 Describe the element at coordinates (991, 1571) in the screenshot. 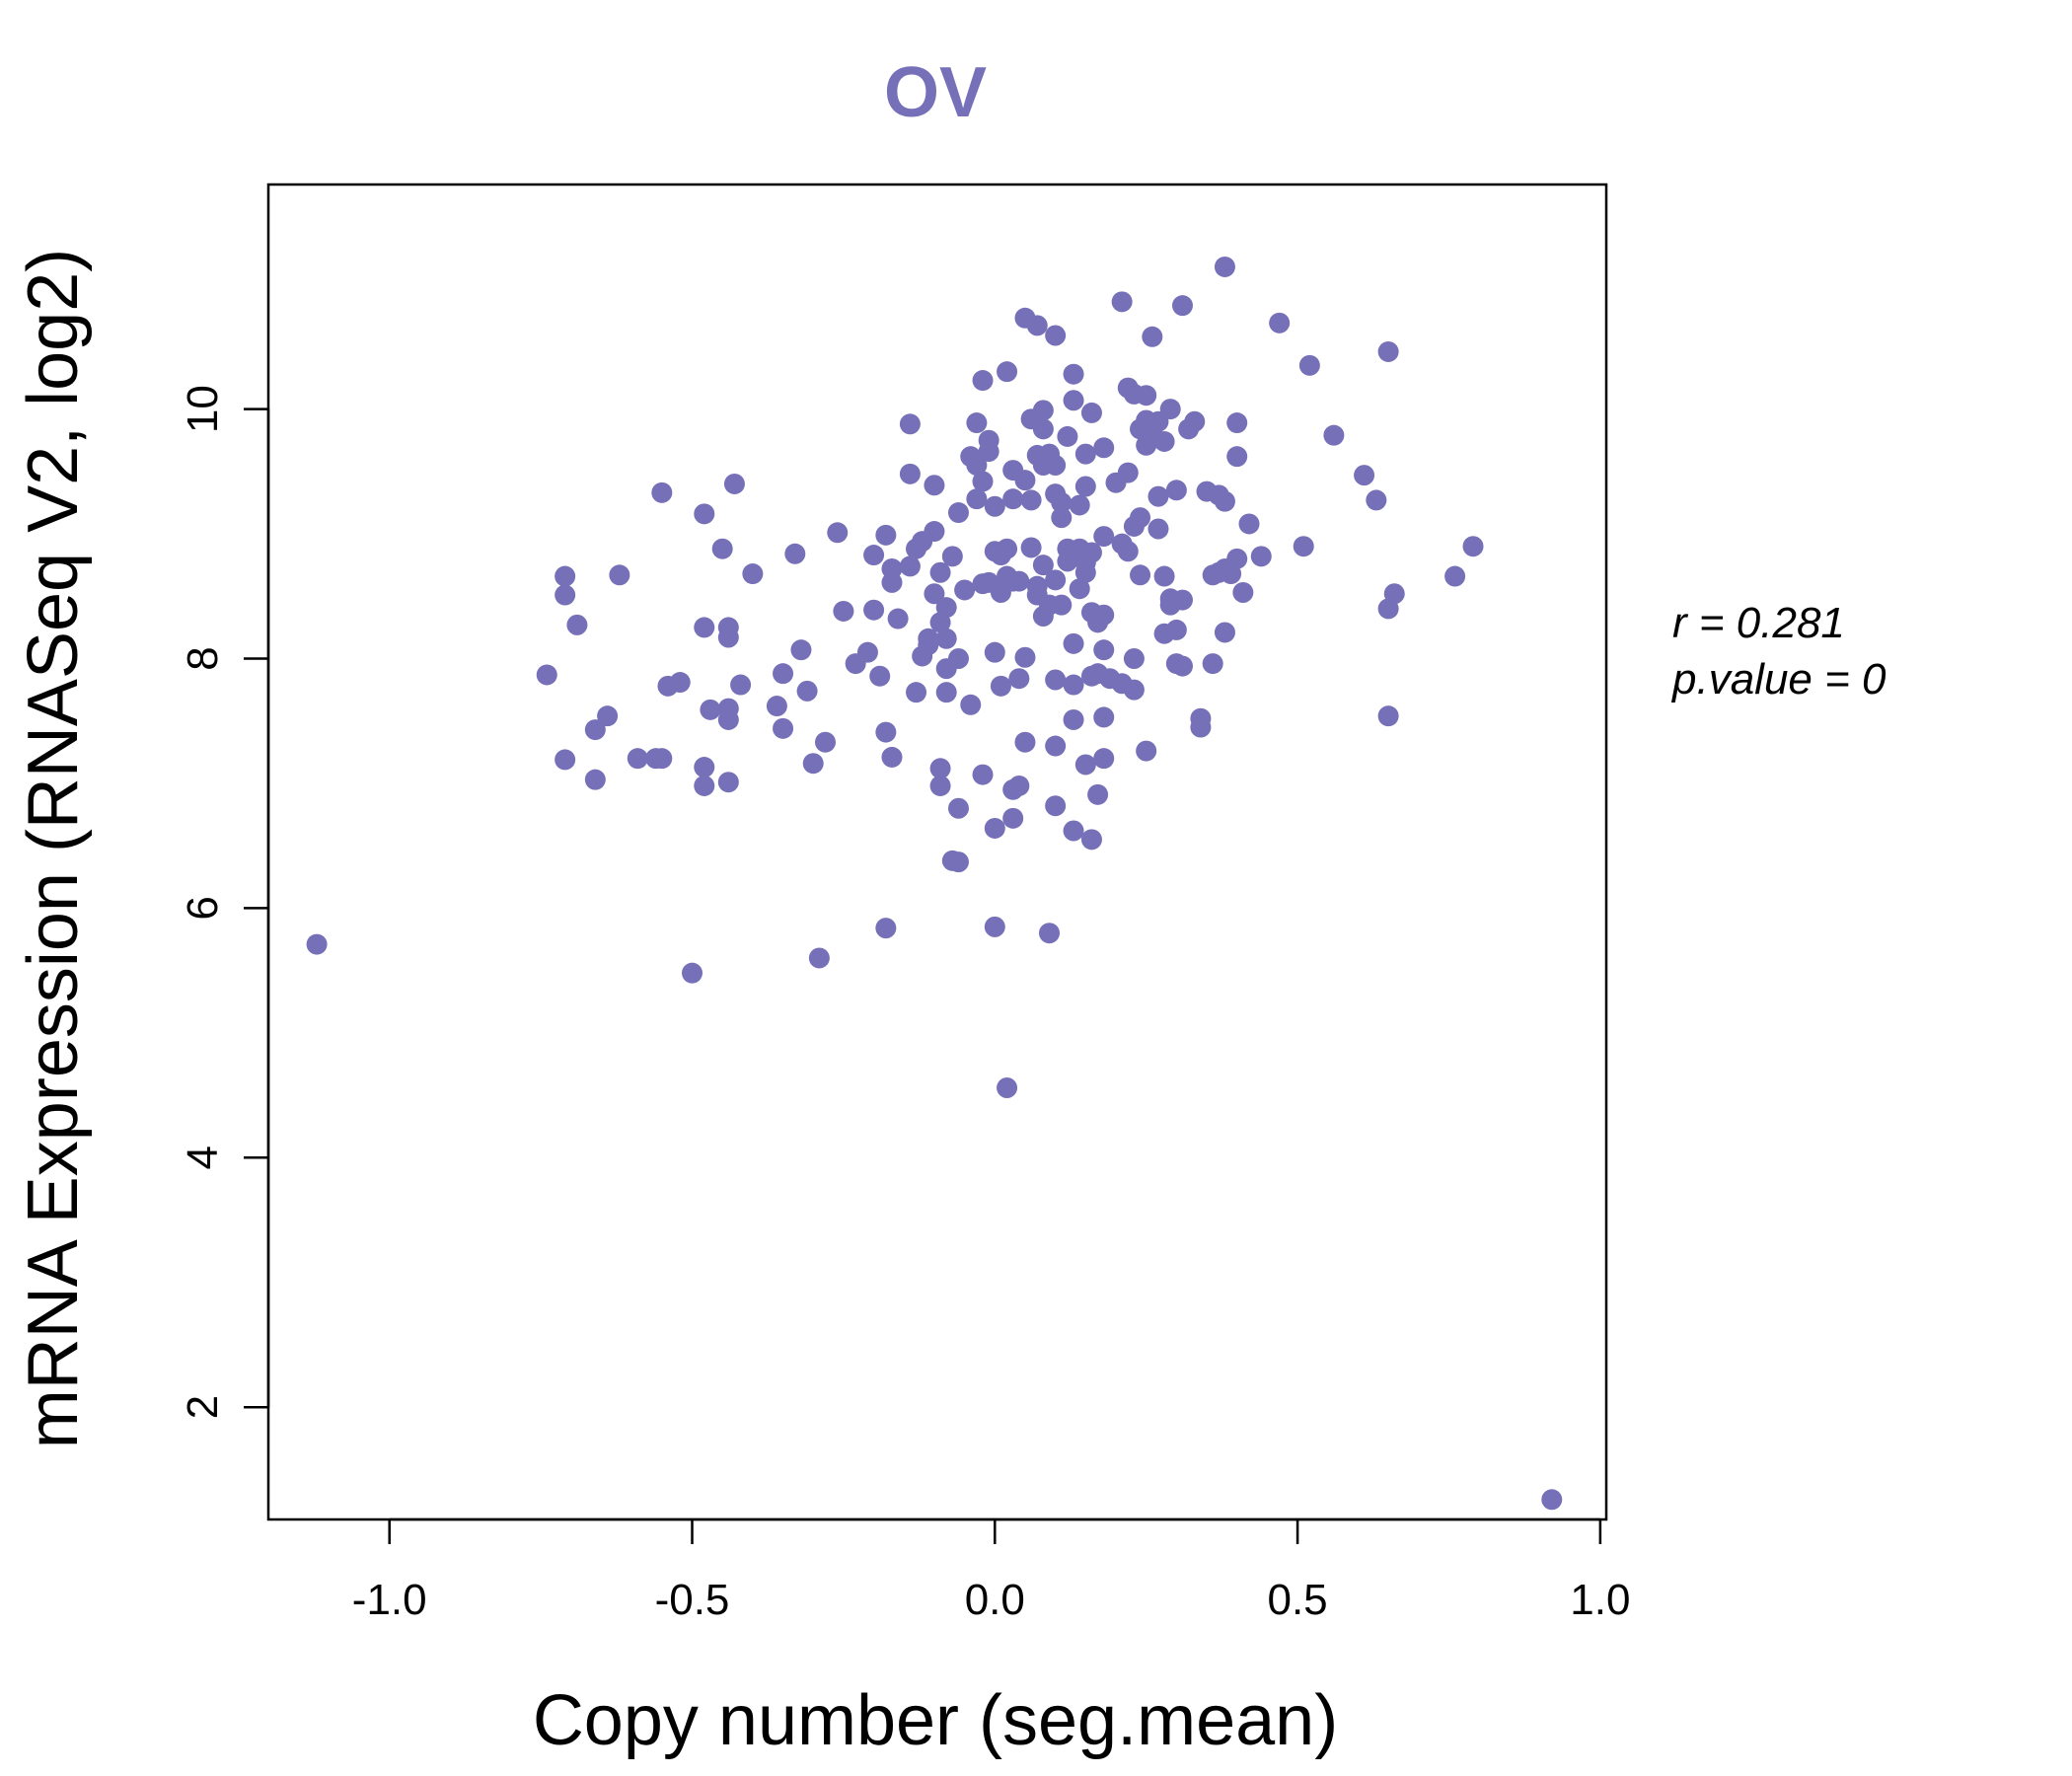

I see `x-axis: -1.0 -0.5 0.0 0.5 1.0` at that location.